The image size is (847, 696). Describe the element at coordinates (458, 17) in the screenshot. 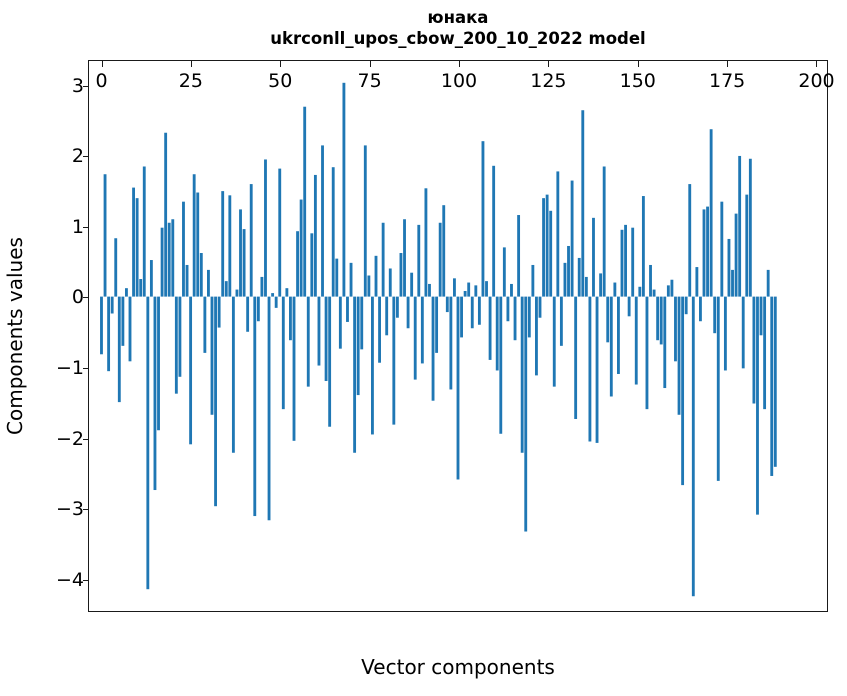

I see `chart-title-line-1: юнака` at that location.